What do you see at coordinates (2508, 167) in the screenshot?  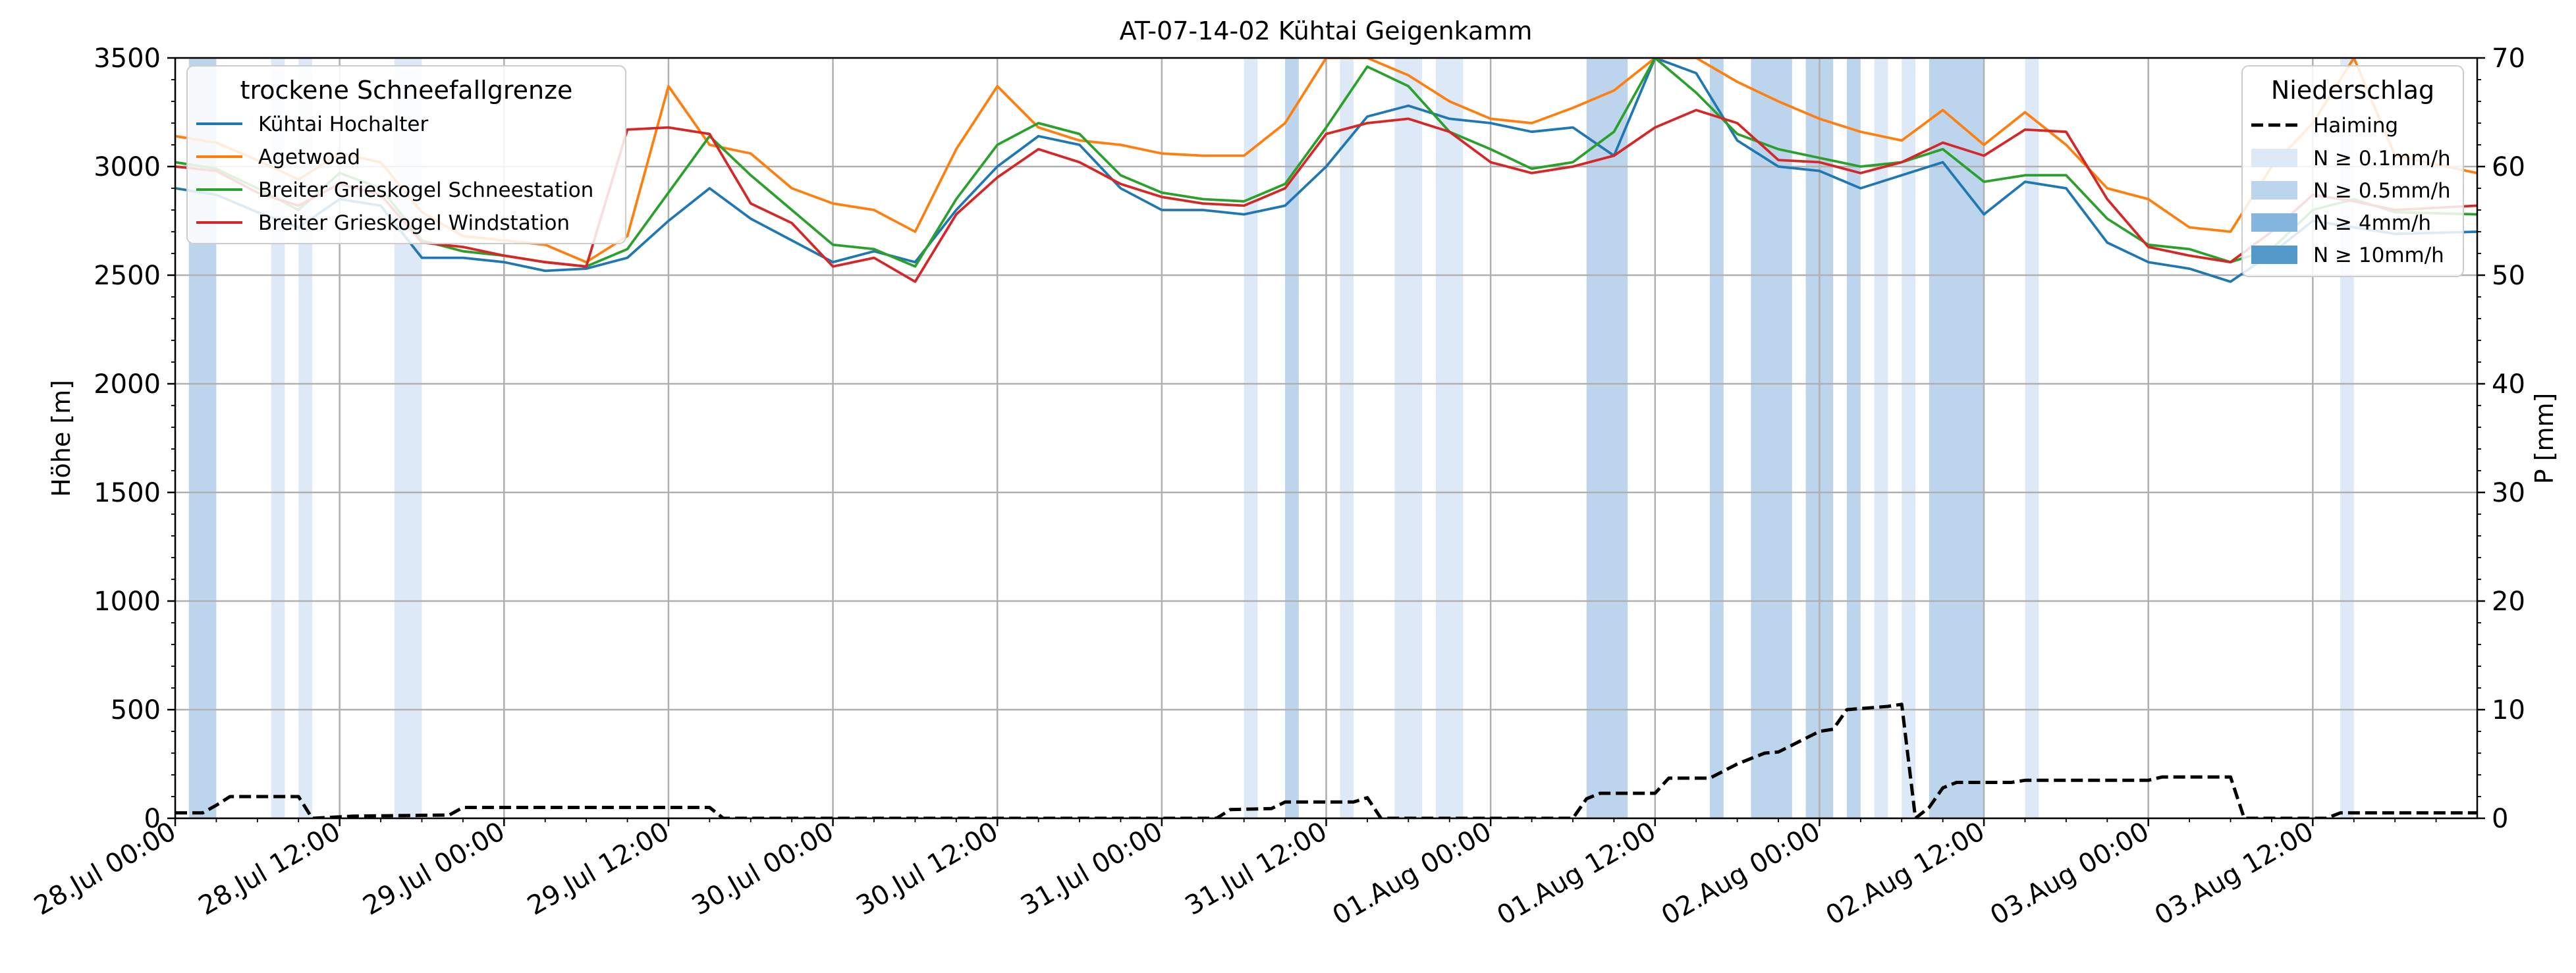 I see `y-tick-label-right: 60` at bounding box center [2508, 167].